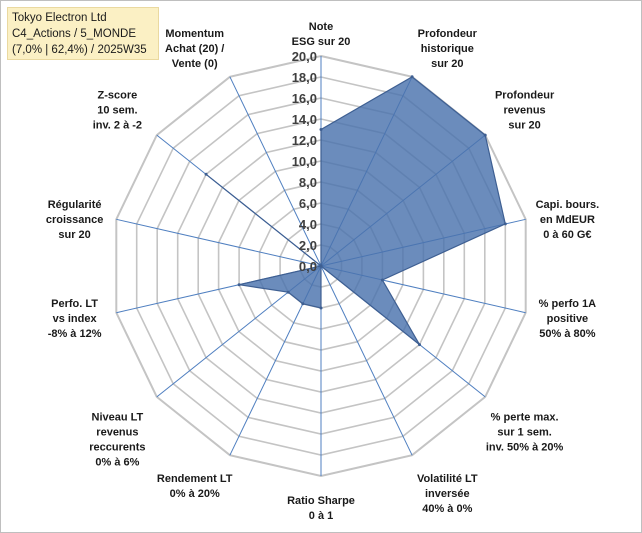 Image resolution: width=642 pixels, height=533 pixels. Describe the element at coordinates (321, 34) in the screenshot. I see `axis-label: Note ESG sur 20` at that location.